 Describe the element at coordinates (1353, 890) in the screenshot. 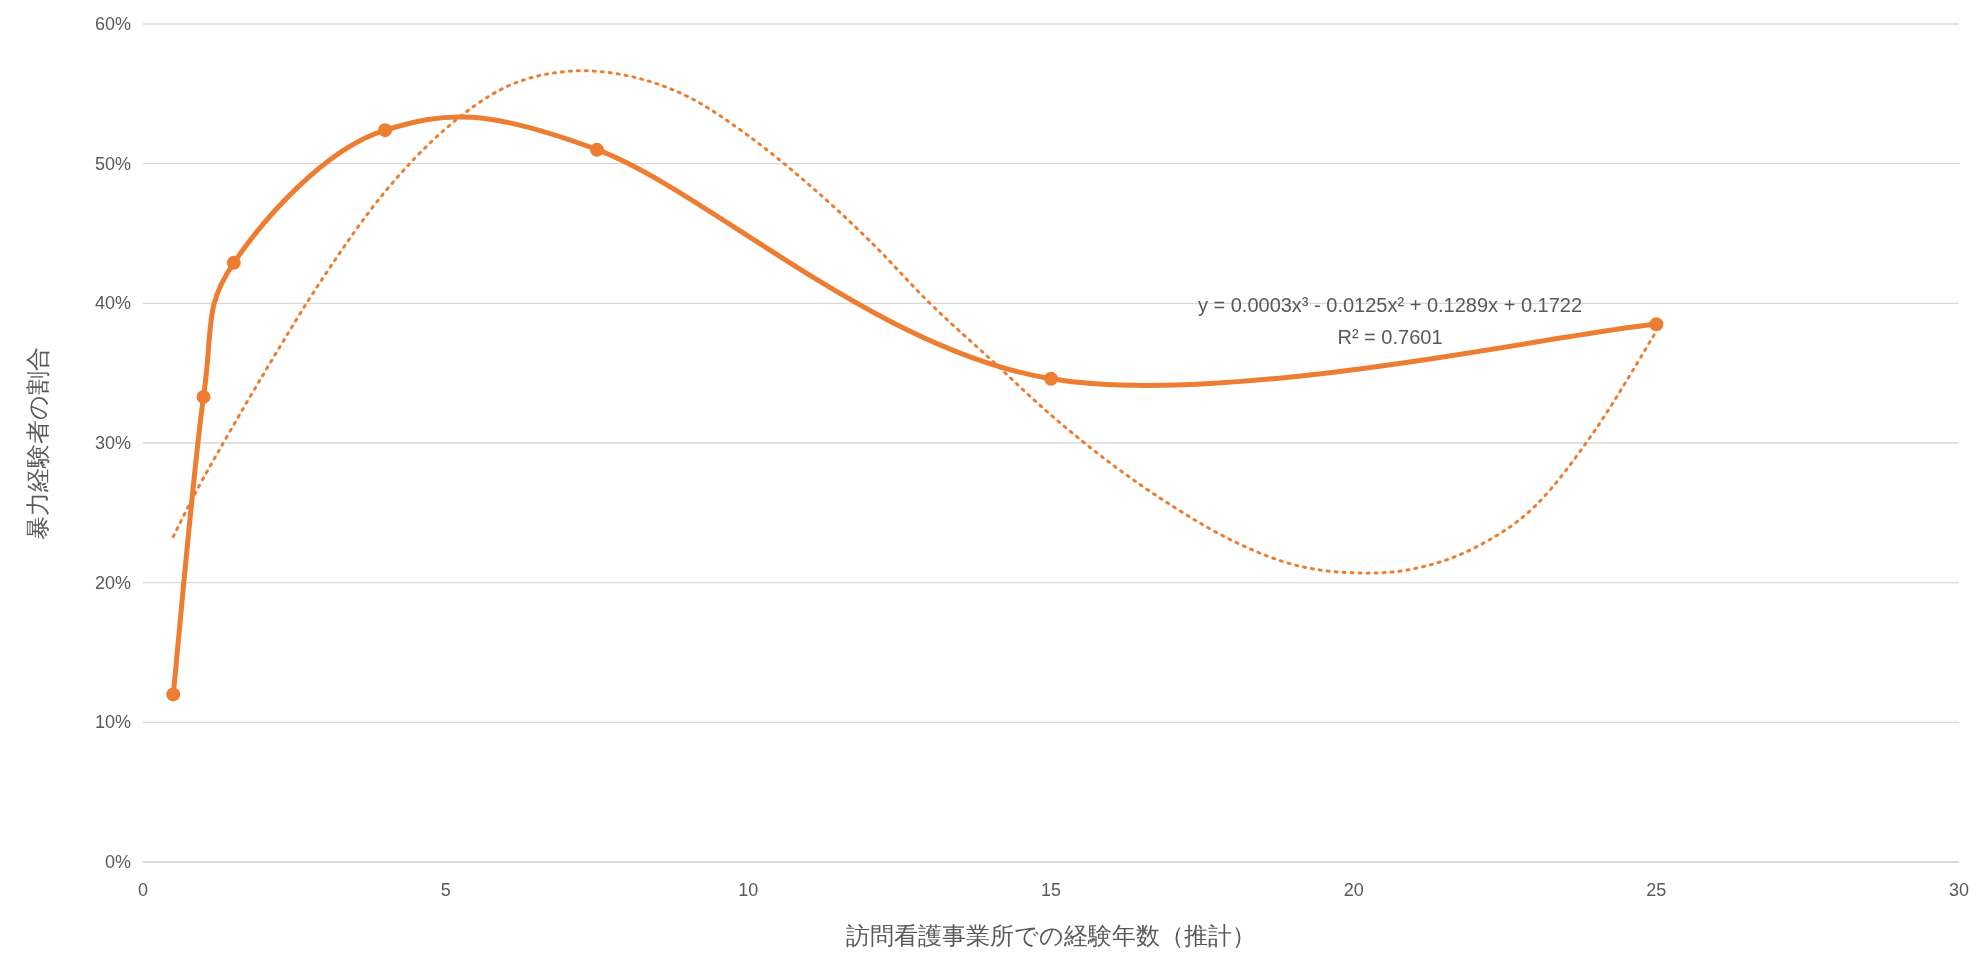

I see `x-tick-label: 20` at that location.